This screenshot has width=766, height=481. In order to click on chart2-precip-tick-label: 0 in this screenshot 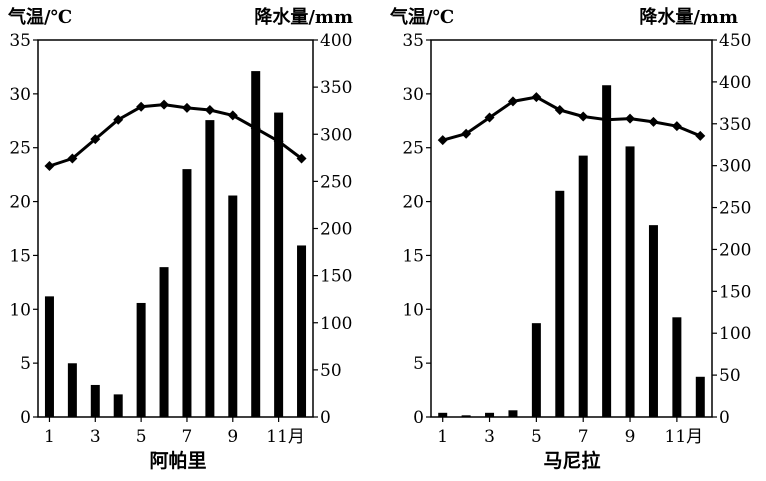, I will do `click(724, 418)`.